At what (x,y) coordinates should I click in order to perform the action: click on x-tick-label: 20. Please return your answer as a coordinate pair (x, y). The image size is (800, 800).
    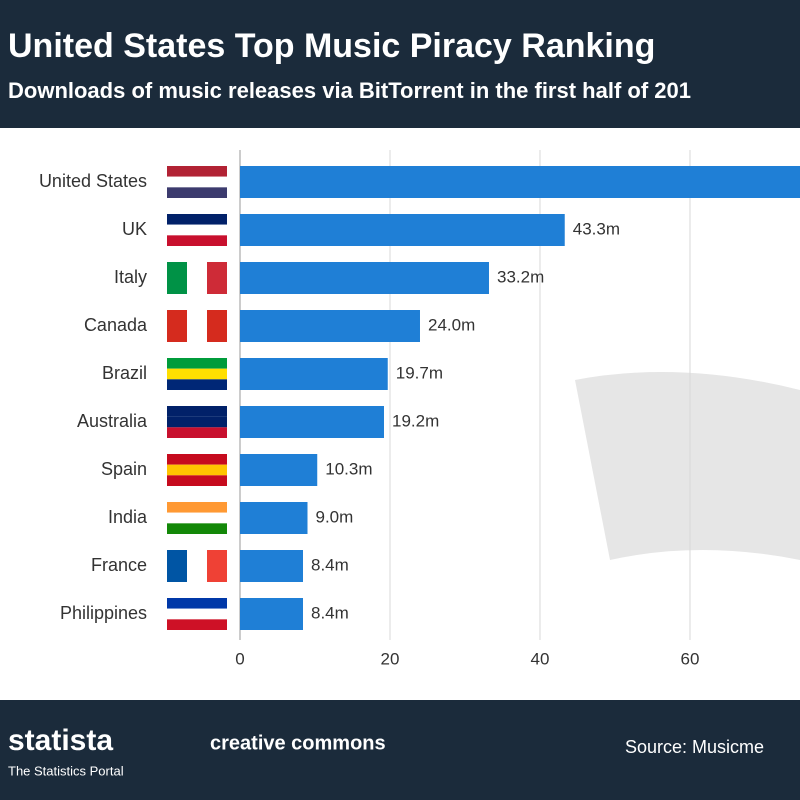
    Looking at the image, I should click on (390, 658).